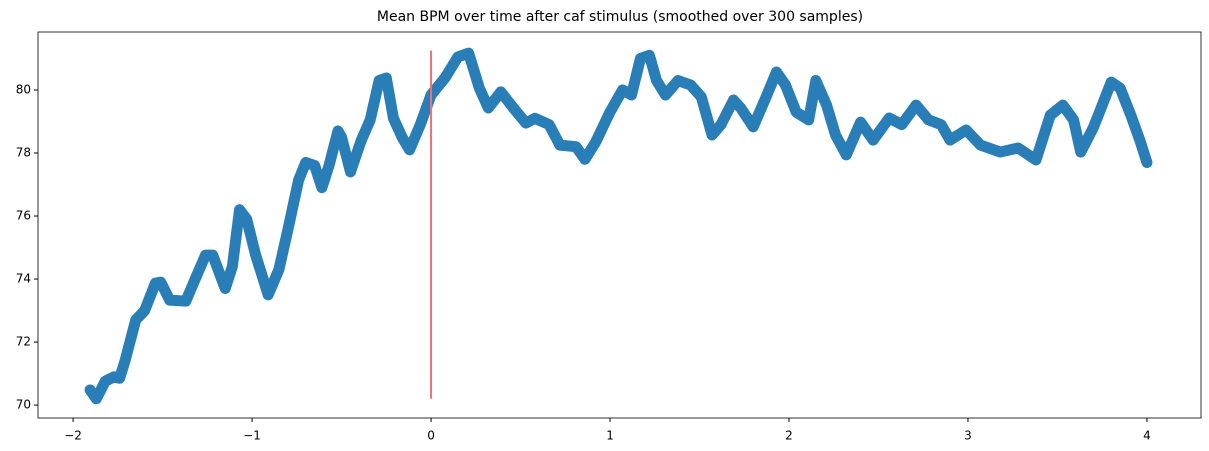  Describe the element at coordinates (252, 436) in the screenshot. I see `x-tick-label: −1` at that location.